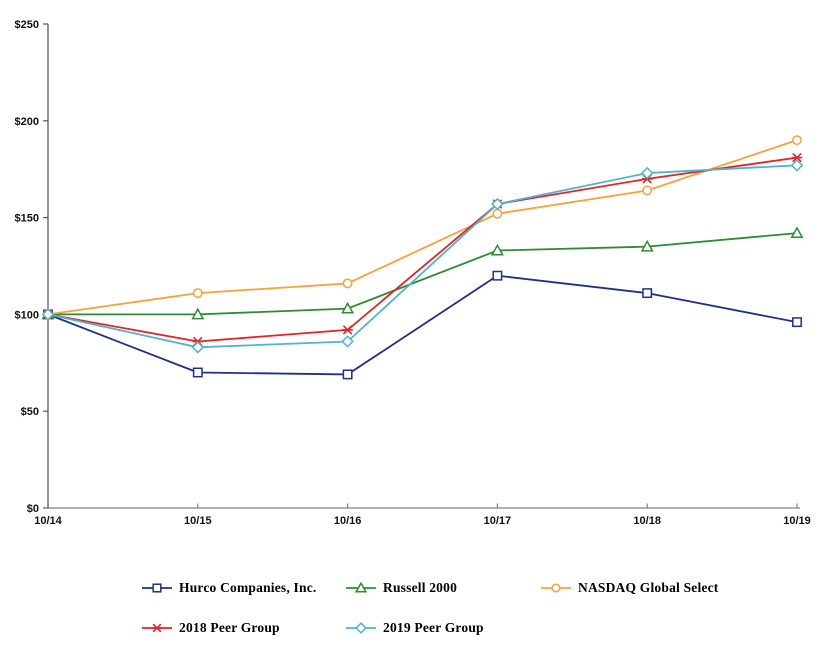 This screenshot has height=648, width=825. Describe the element at coordinates (198, 521) in the screenshot. I see `x-tick-label: 10/15` at that location.